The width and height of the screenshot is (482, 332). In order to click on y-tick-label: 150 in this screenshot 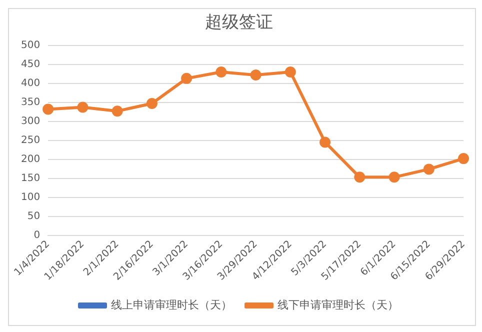, I will do `click(30, 178)`.